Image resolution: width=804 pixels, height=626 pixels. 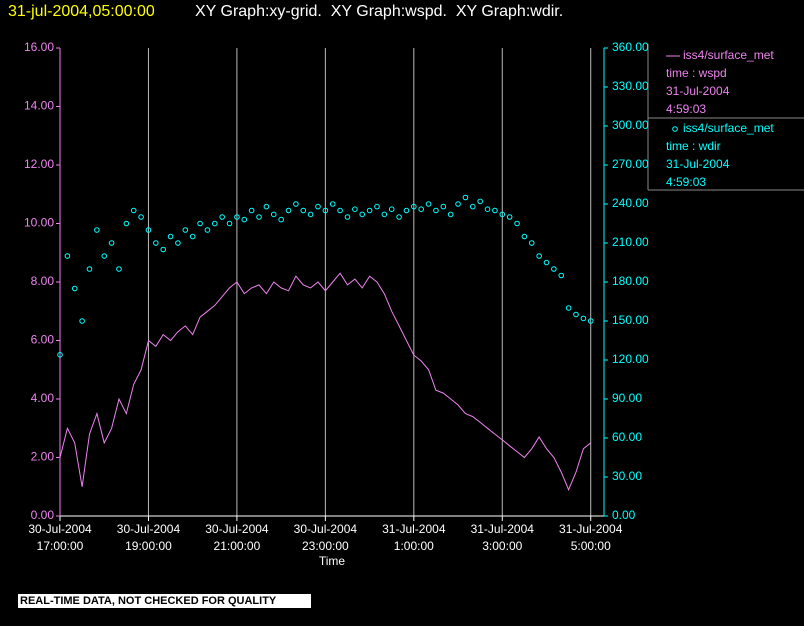 What do you see at coordinates (81, 11) in the screenshot?
I see `header-time: 31-jul-2004,05:00:00` at bounding box center [81, 11].